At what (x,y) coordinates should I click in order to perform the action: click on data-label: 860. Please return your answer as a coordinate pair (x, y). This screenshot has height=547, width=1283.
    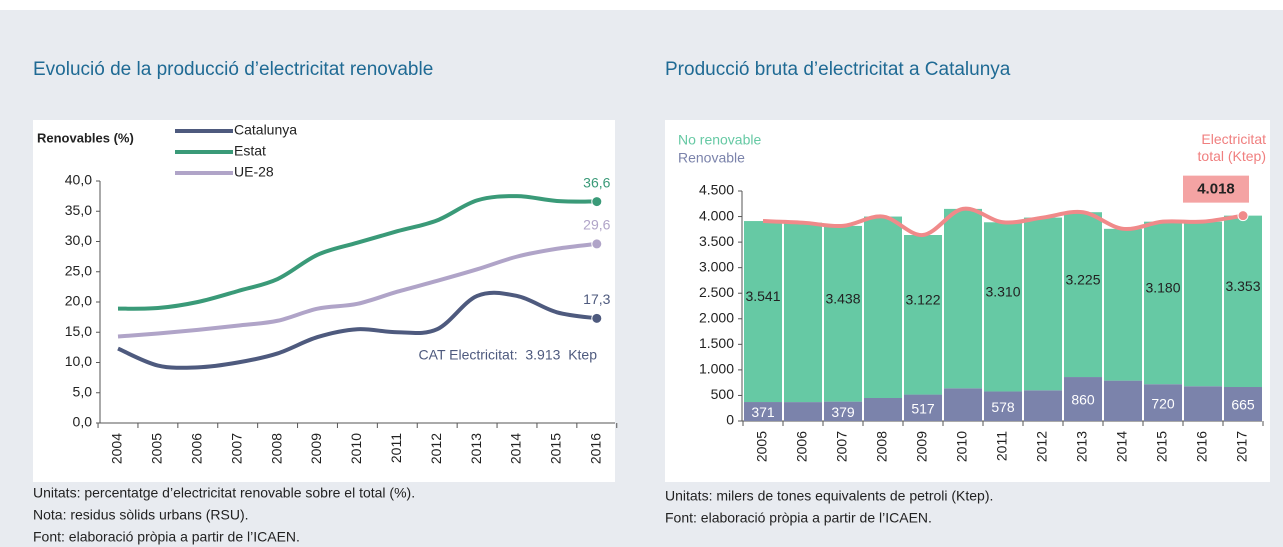
    Looking at the image, I should click on (1083, 400).